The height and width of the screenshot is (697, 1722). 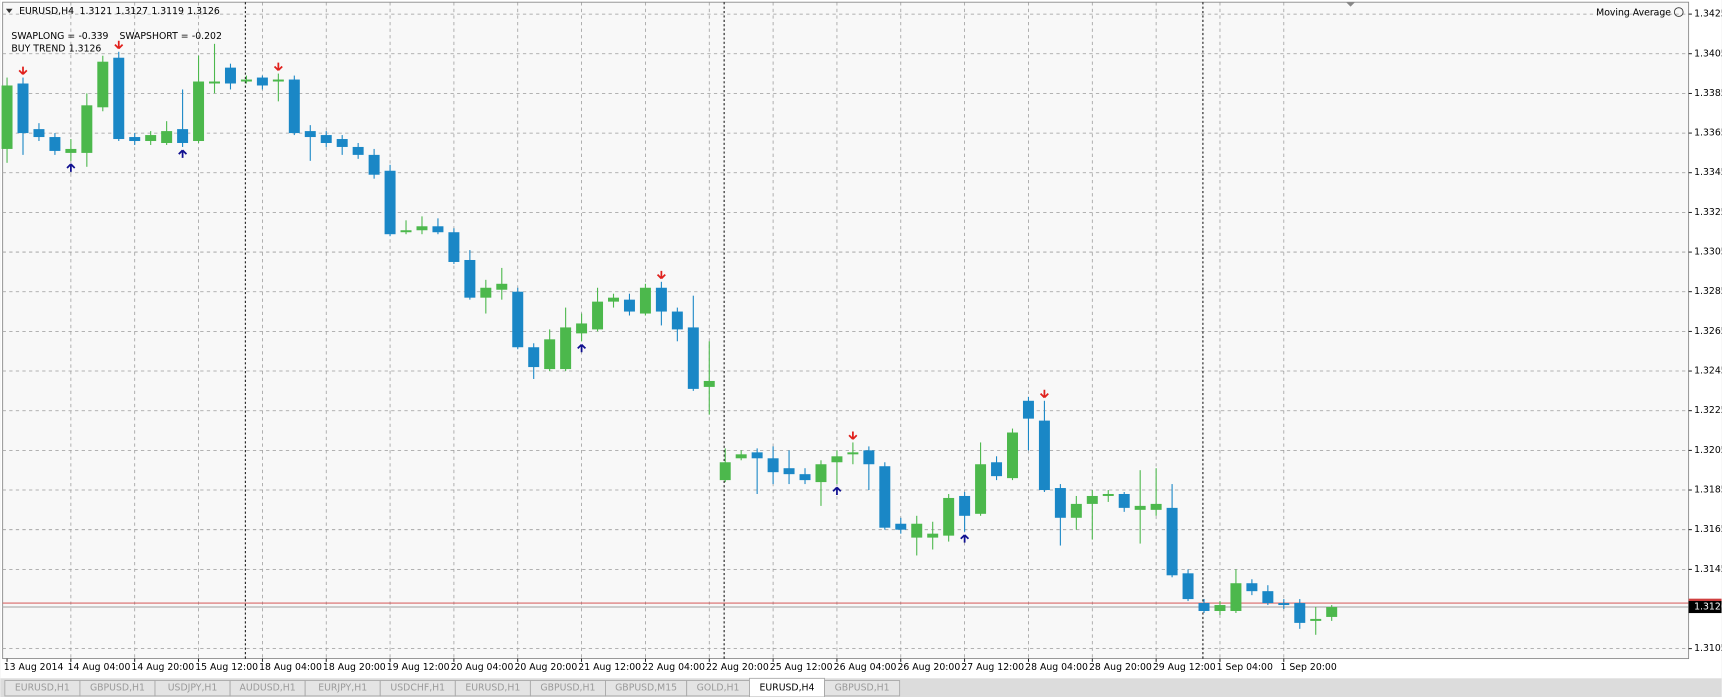 I want to click on indicator-name: Moving Average, so click(x=1633, y=13).